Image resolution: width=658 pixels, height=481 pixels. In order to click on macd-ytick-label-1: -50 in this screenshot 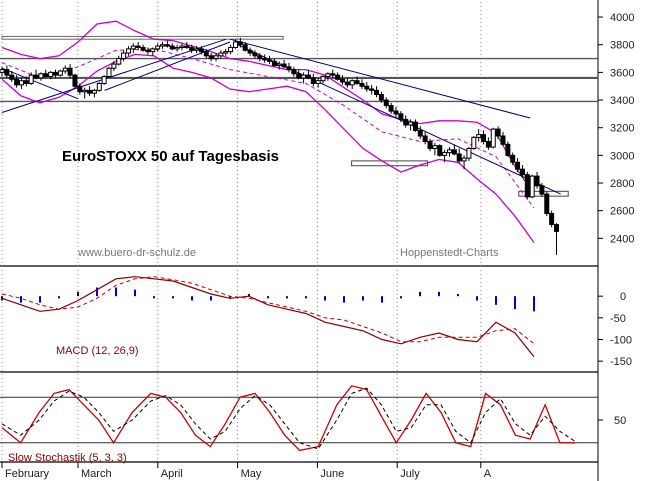, I will do `click(618, 319)`.